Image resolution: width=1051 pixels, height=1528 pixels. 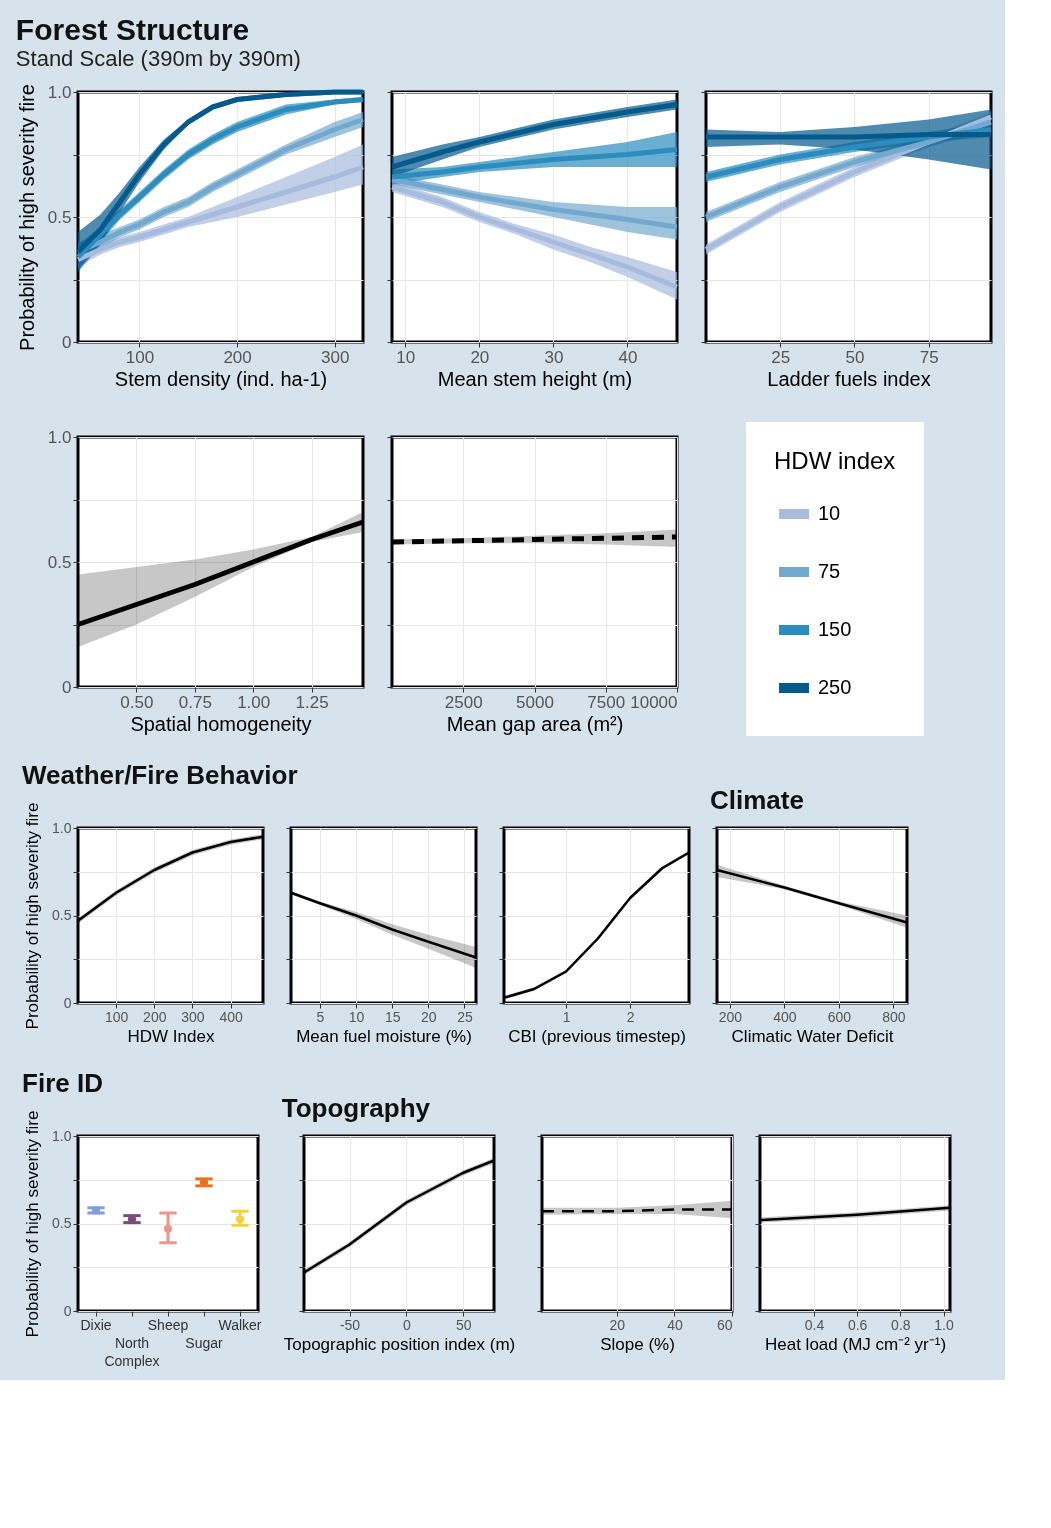 What do you see at coordinates (137, 702) in the screenshot?
I see `x-tick-label: 0.50` at bounding box center [137, 702].